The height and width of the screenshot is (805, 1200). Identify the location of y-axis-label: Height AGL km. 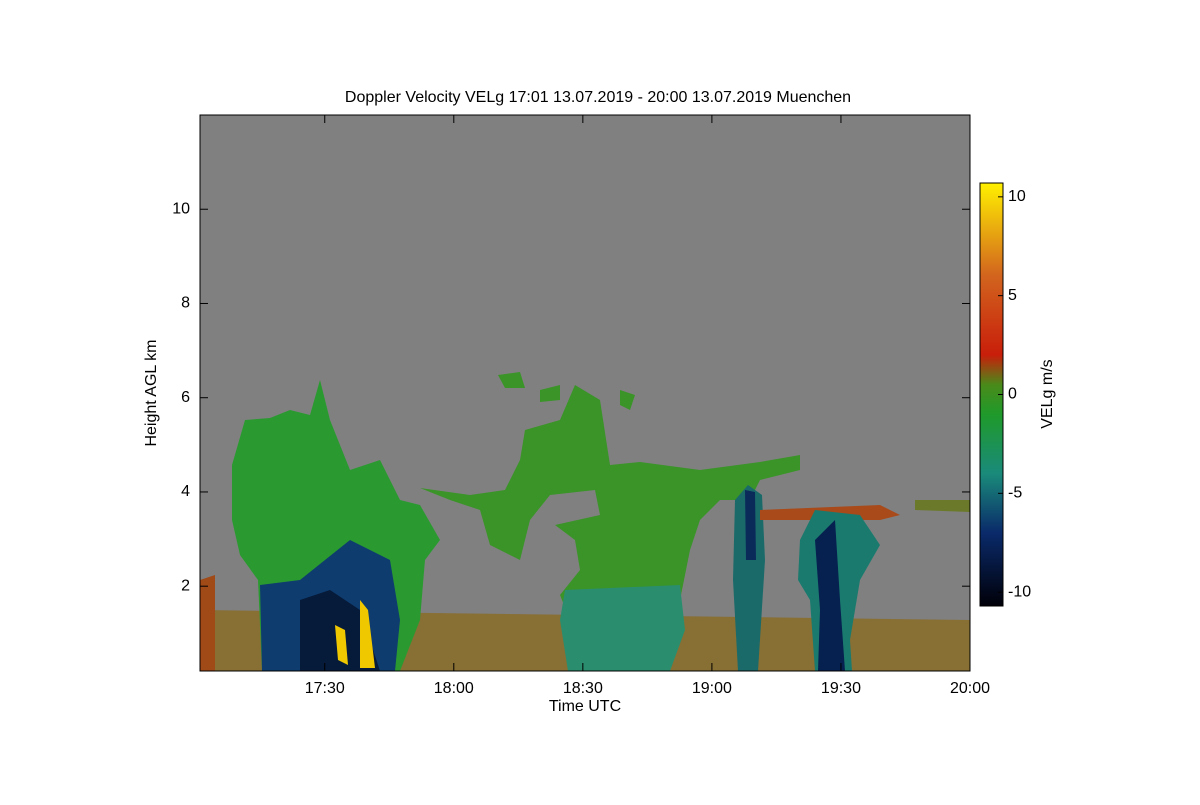
(151, 392).